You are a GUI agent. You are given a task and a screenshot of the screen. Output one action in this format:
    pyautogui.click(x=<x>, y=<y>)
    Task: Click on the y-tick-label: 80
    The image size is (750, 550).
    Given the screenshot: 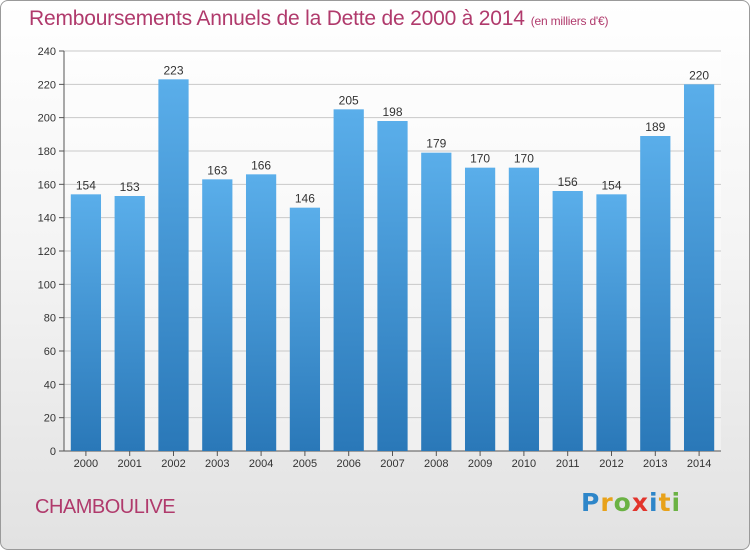 What is the action you would take?
    pyautogui.click(x=50, y=319)
    